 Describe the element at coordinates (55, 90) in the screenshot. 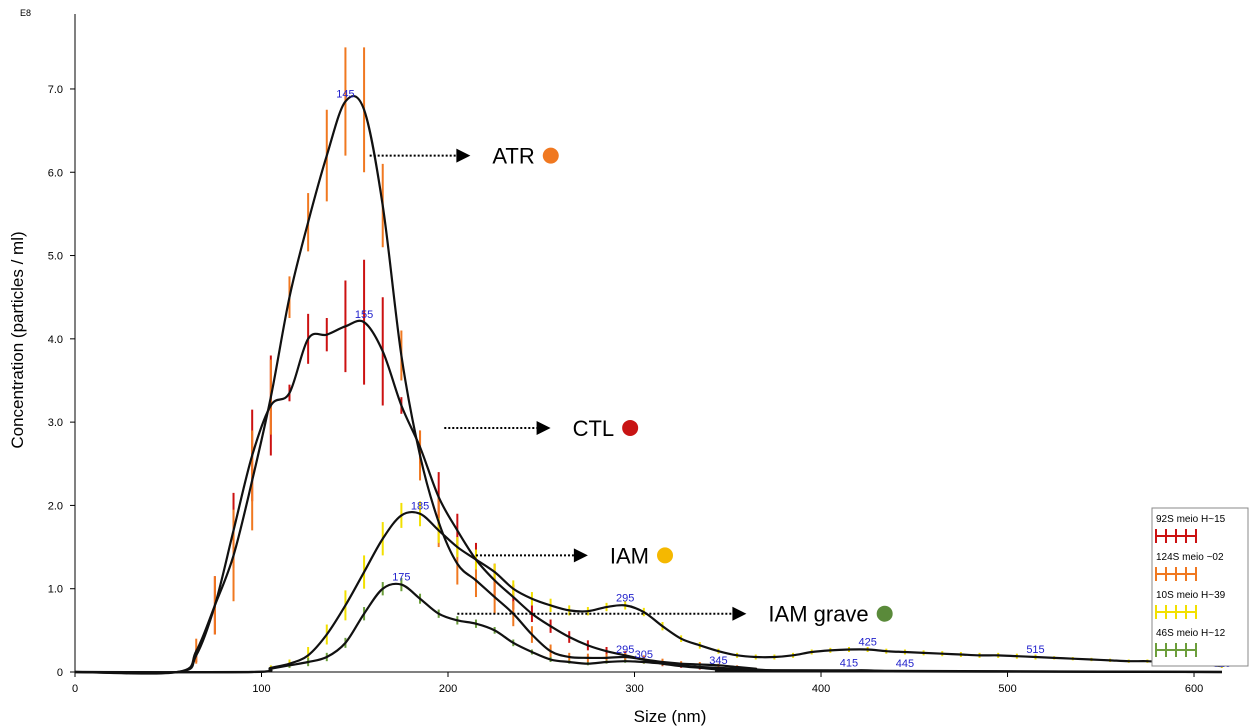

I see `y-tick-label: 7.0` at that location.